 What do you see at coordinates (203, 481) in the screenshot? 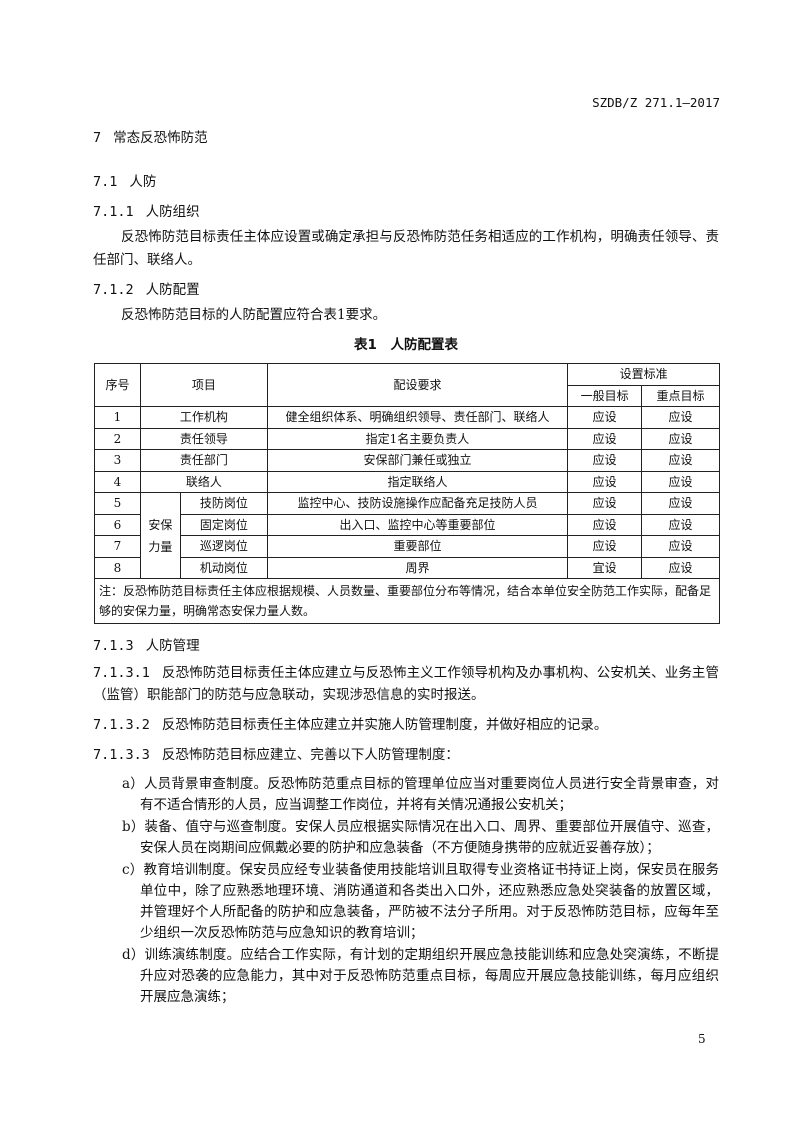
I see `cell-item: 联络人` at bounding box center [203, 481].